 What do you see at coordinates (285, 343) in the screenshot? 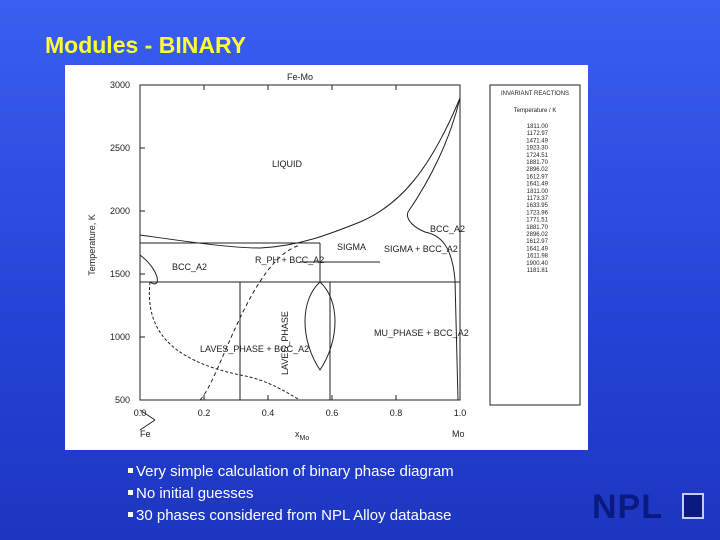
I see `phase-label: LAVES_PHASE` at bounding box center [285, 343].